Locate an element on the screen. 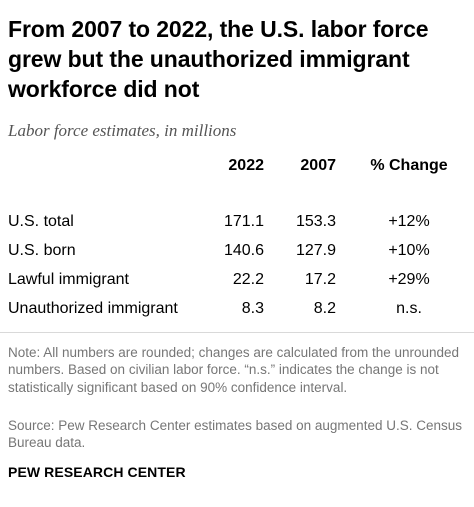 This screenshot has width=474, height=507. value-2022: 8.3 is located at coordinates (252, 308).